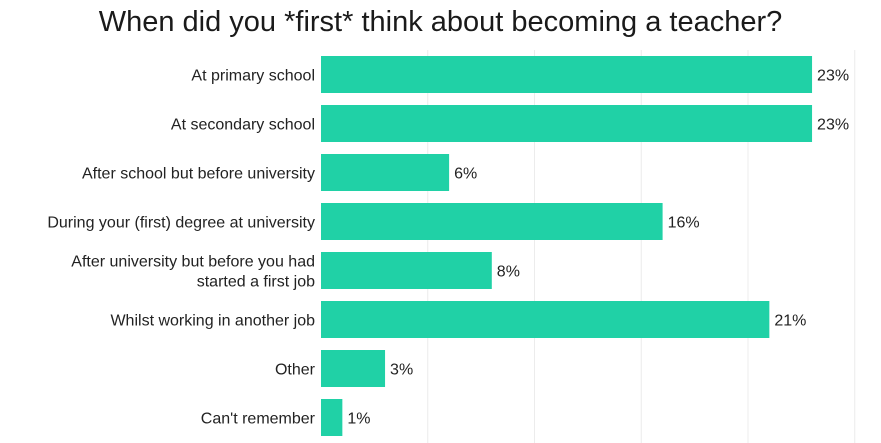  What do you see at coordinates (256, 282) in the screenshot?
I see `category-label: started a first job` at bounding box center [256, 282].